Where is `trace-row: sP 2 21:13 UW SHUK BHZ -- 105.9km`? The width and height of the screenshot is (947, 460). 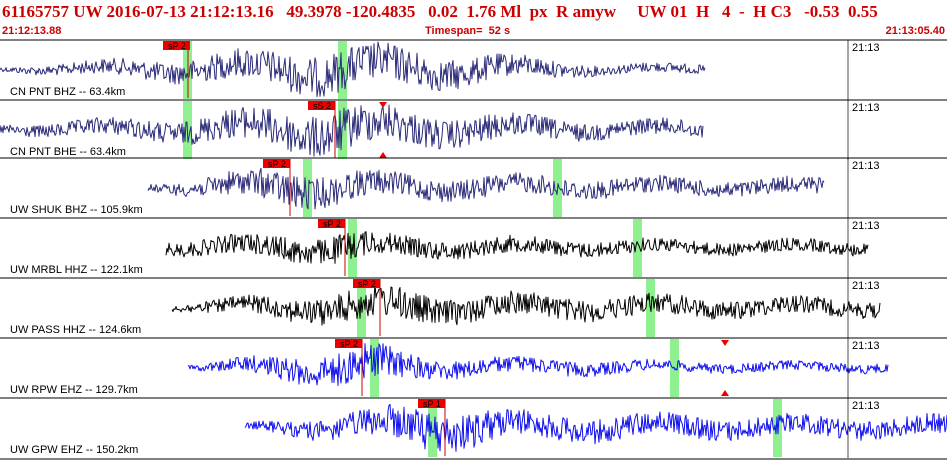 trace-row: sP 2 21:13 UW SHUK BHZ -- 105.9km is located at coordinates (473, 187).